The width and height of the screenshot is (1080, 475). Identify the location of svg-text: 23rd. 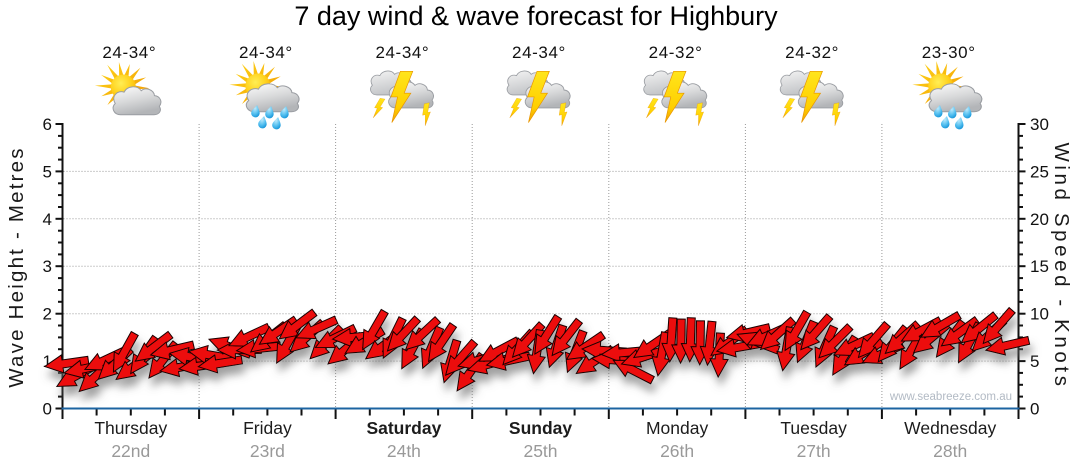
(267, 451).